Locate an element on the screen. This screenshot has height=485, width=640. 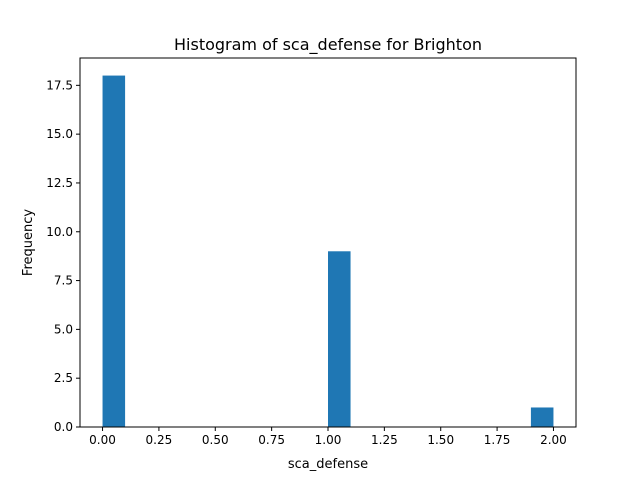
x-tick-label: 2.00 is located at coordinates (553, 440).